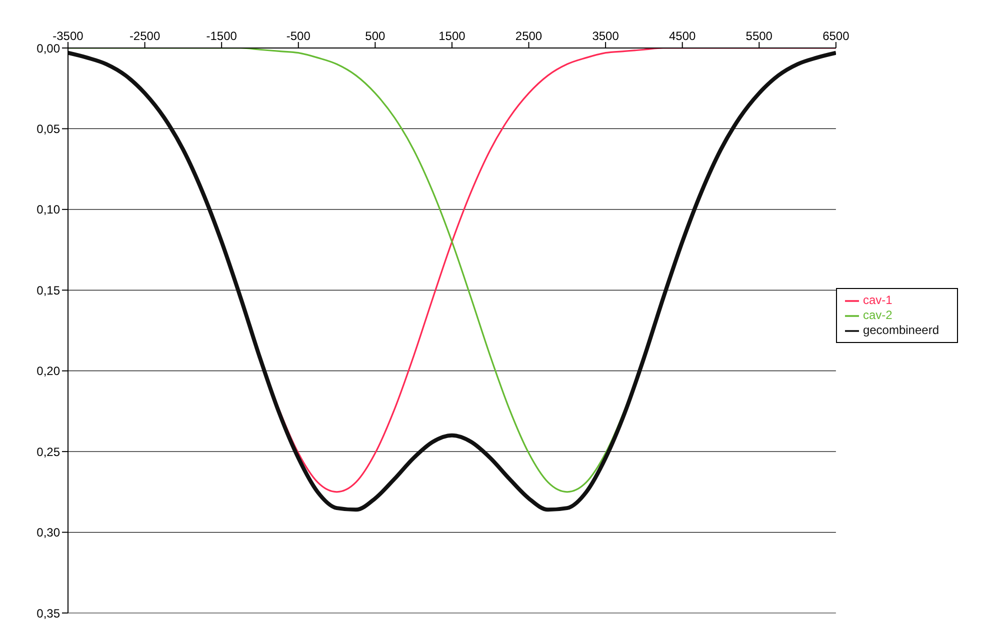  Describe the element at coordinates (68, 36) in the screenshot. I see `x-tick-label: -3500` at that location.